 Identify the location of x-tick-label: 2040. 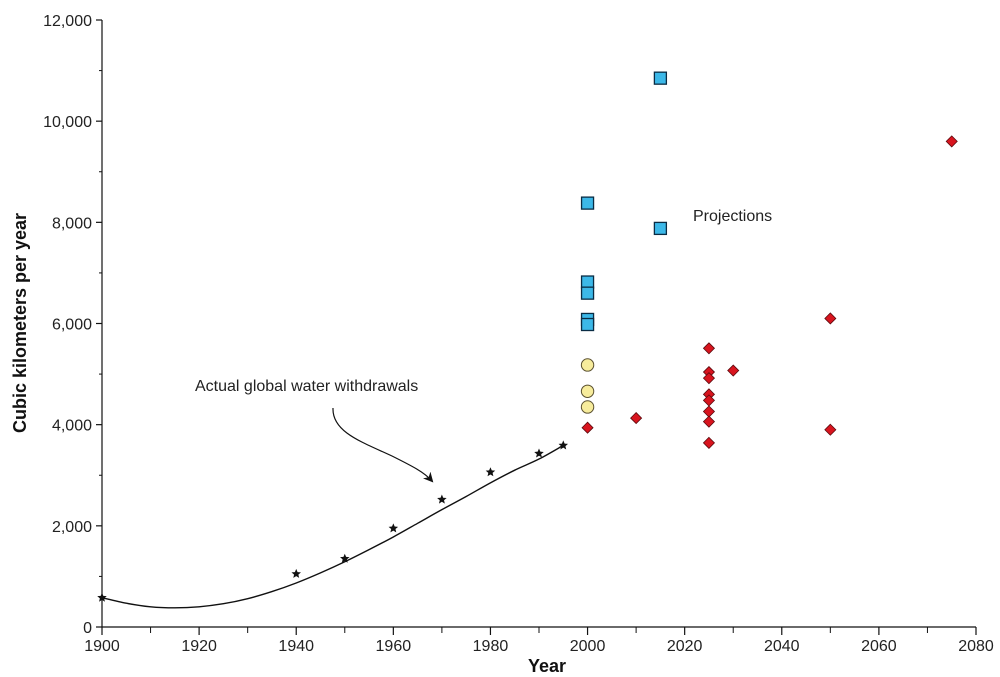
(782, 646).